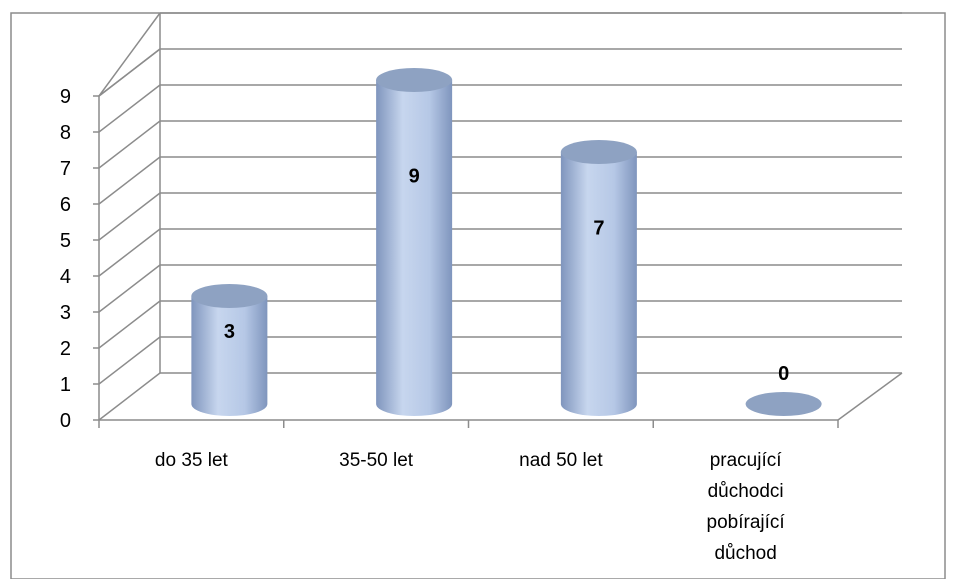 The width and height of the screenshot is (956, 579). I want to click on y-tick-label: 3, so click(65, 313).